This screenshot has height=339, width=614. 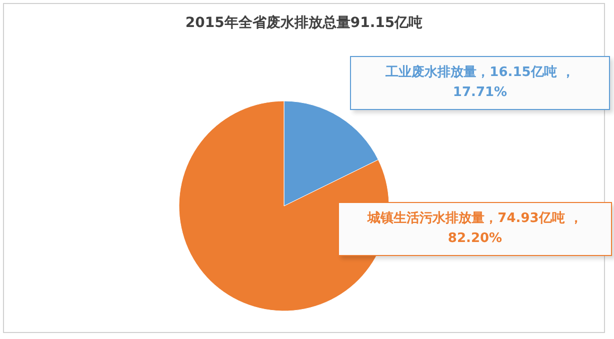 What do you see at coordinates (304, 22) in the screenshot?
I see `chart-title: 2015年全省废水排放总量91.15亿吨` at bounding box center [304, 22].